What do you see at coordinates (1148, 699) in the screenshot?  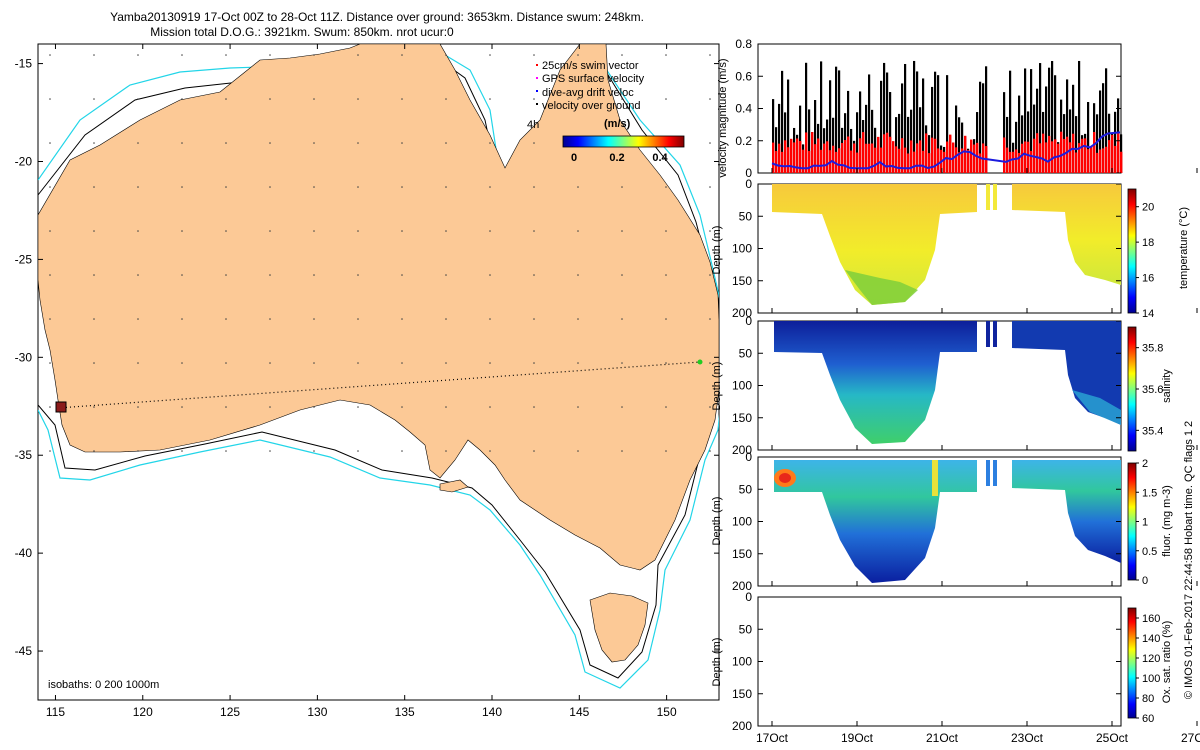 I see `oxygen-cb-tick-label-1: 80` at bounding box center [1148, 699].